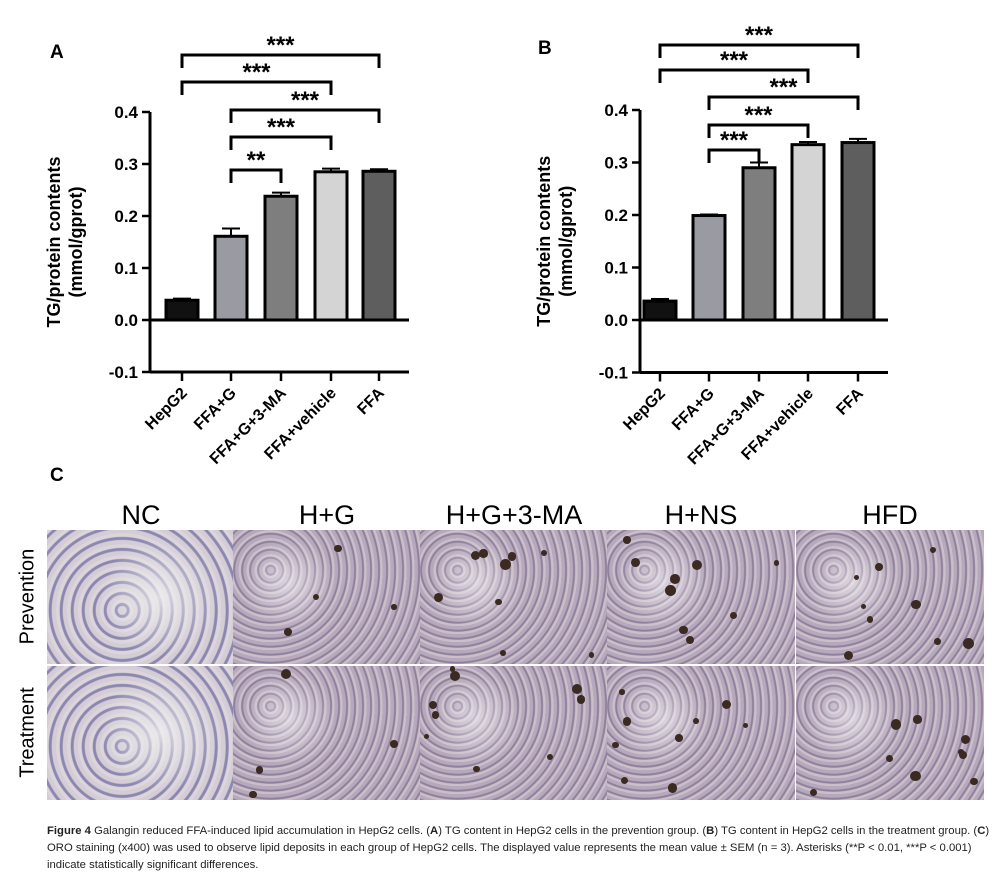 The width and height of the screenshot is (1003, 883). I want to click on column-header: H+NS, so click(701, 515).